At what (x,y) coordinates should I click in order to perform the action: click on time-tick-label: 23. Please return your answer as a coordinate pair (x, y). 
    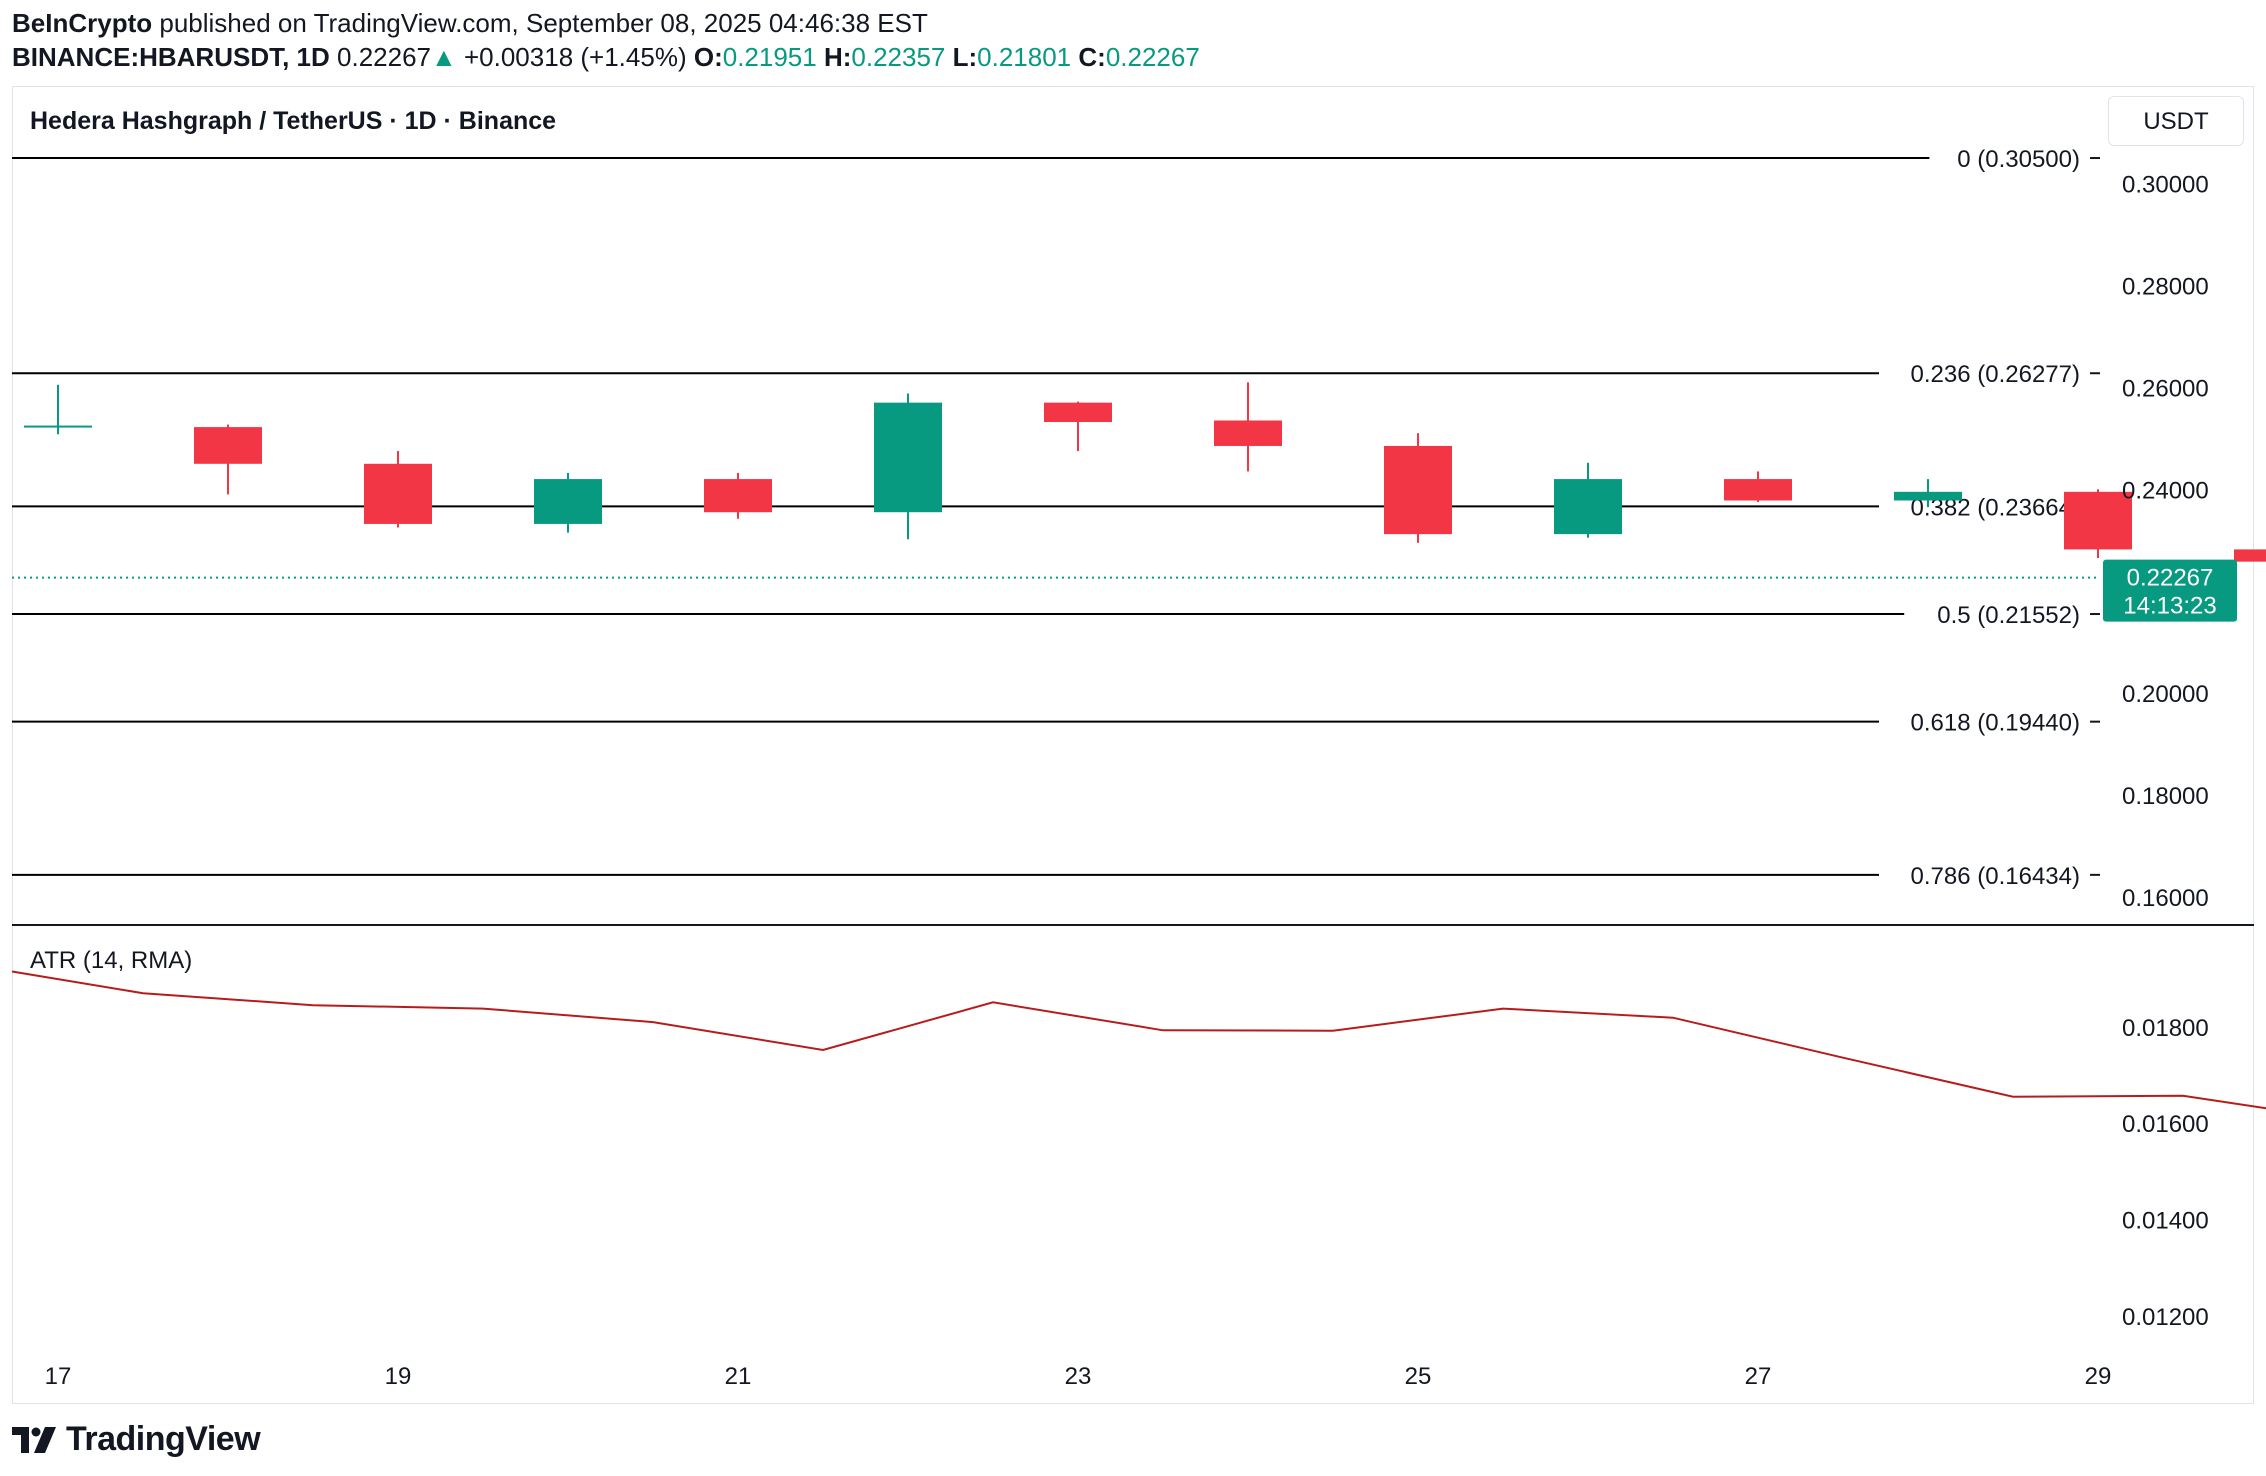
    Looking at the image, I should click on (1078, 1376).